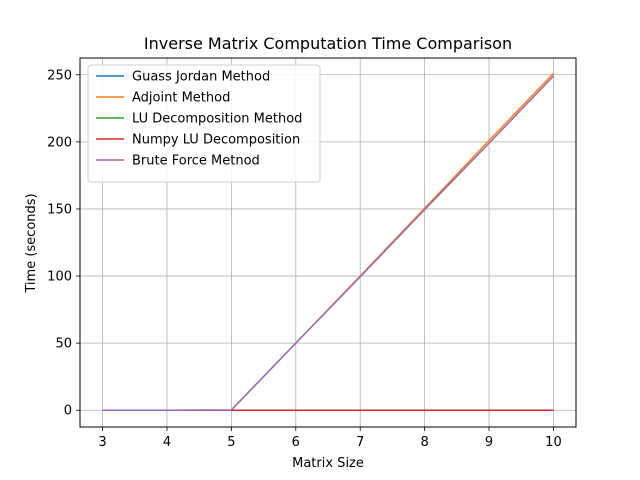 The width and height of the screenshot is (640, 480). What do you see at coordinates (59, 75) in the screenshot?
I see `y-tick-label: 250` at bounding box center [59, 75].